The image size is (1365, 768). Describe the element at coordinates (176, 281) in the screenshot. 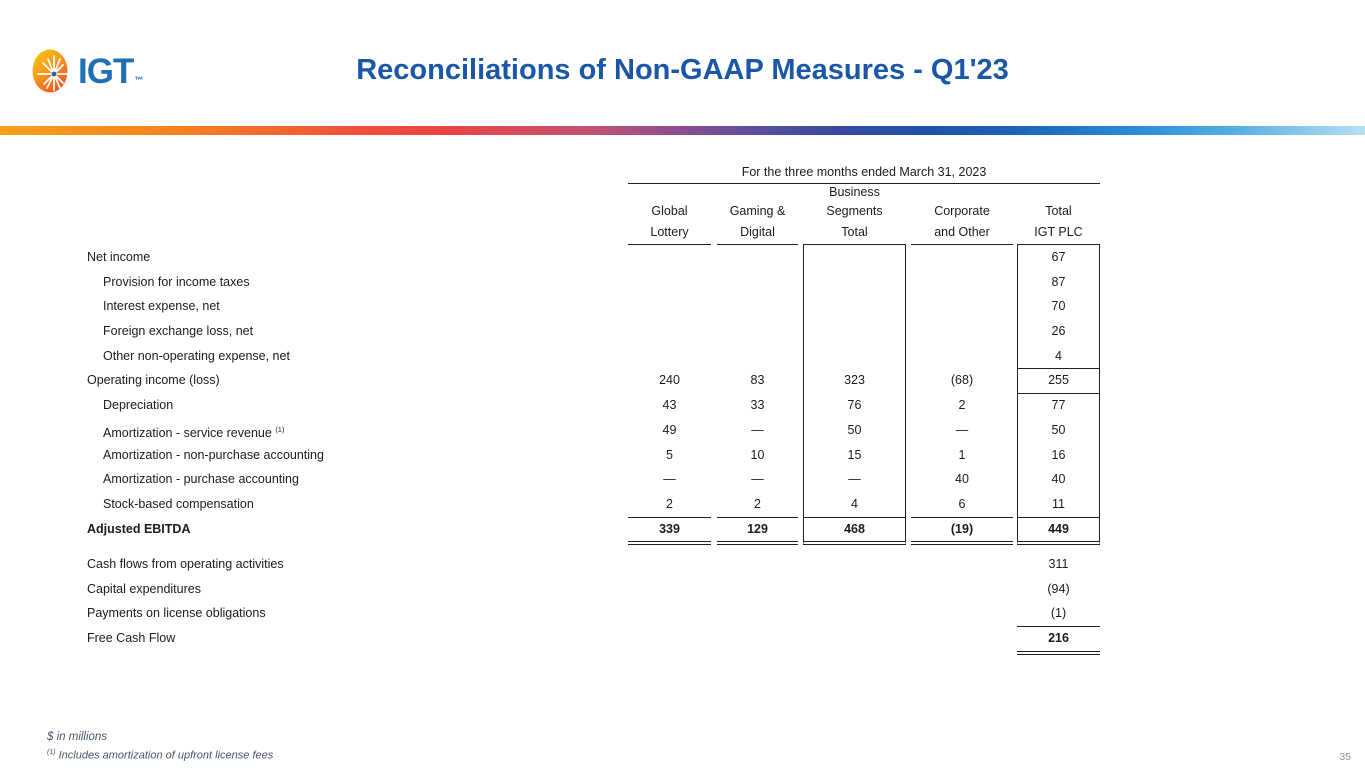

I see `row-label: Provision for income taxes` at that location.